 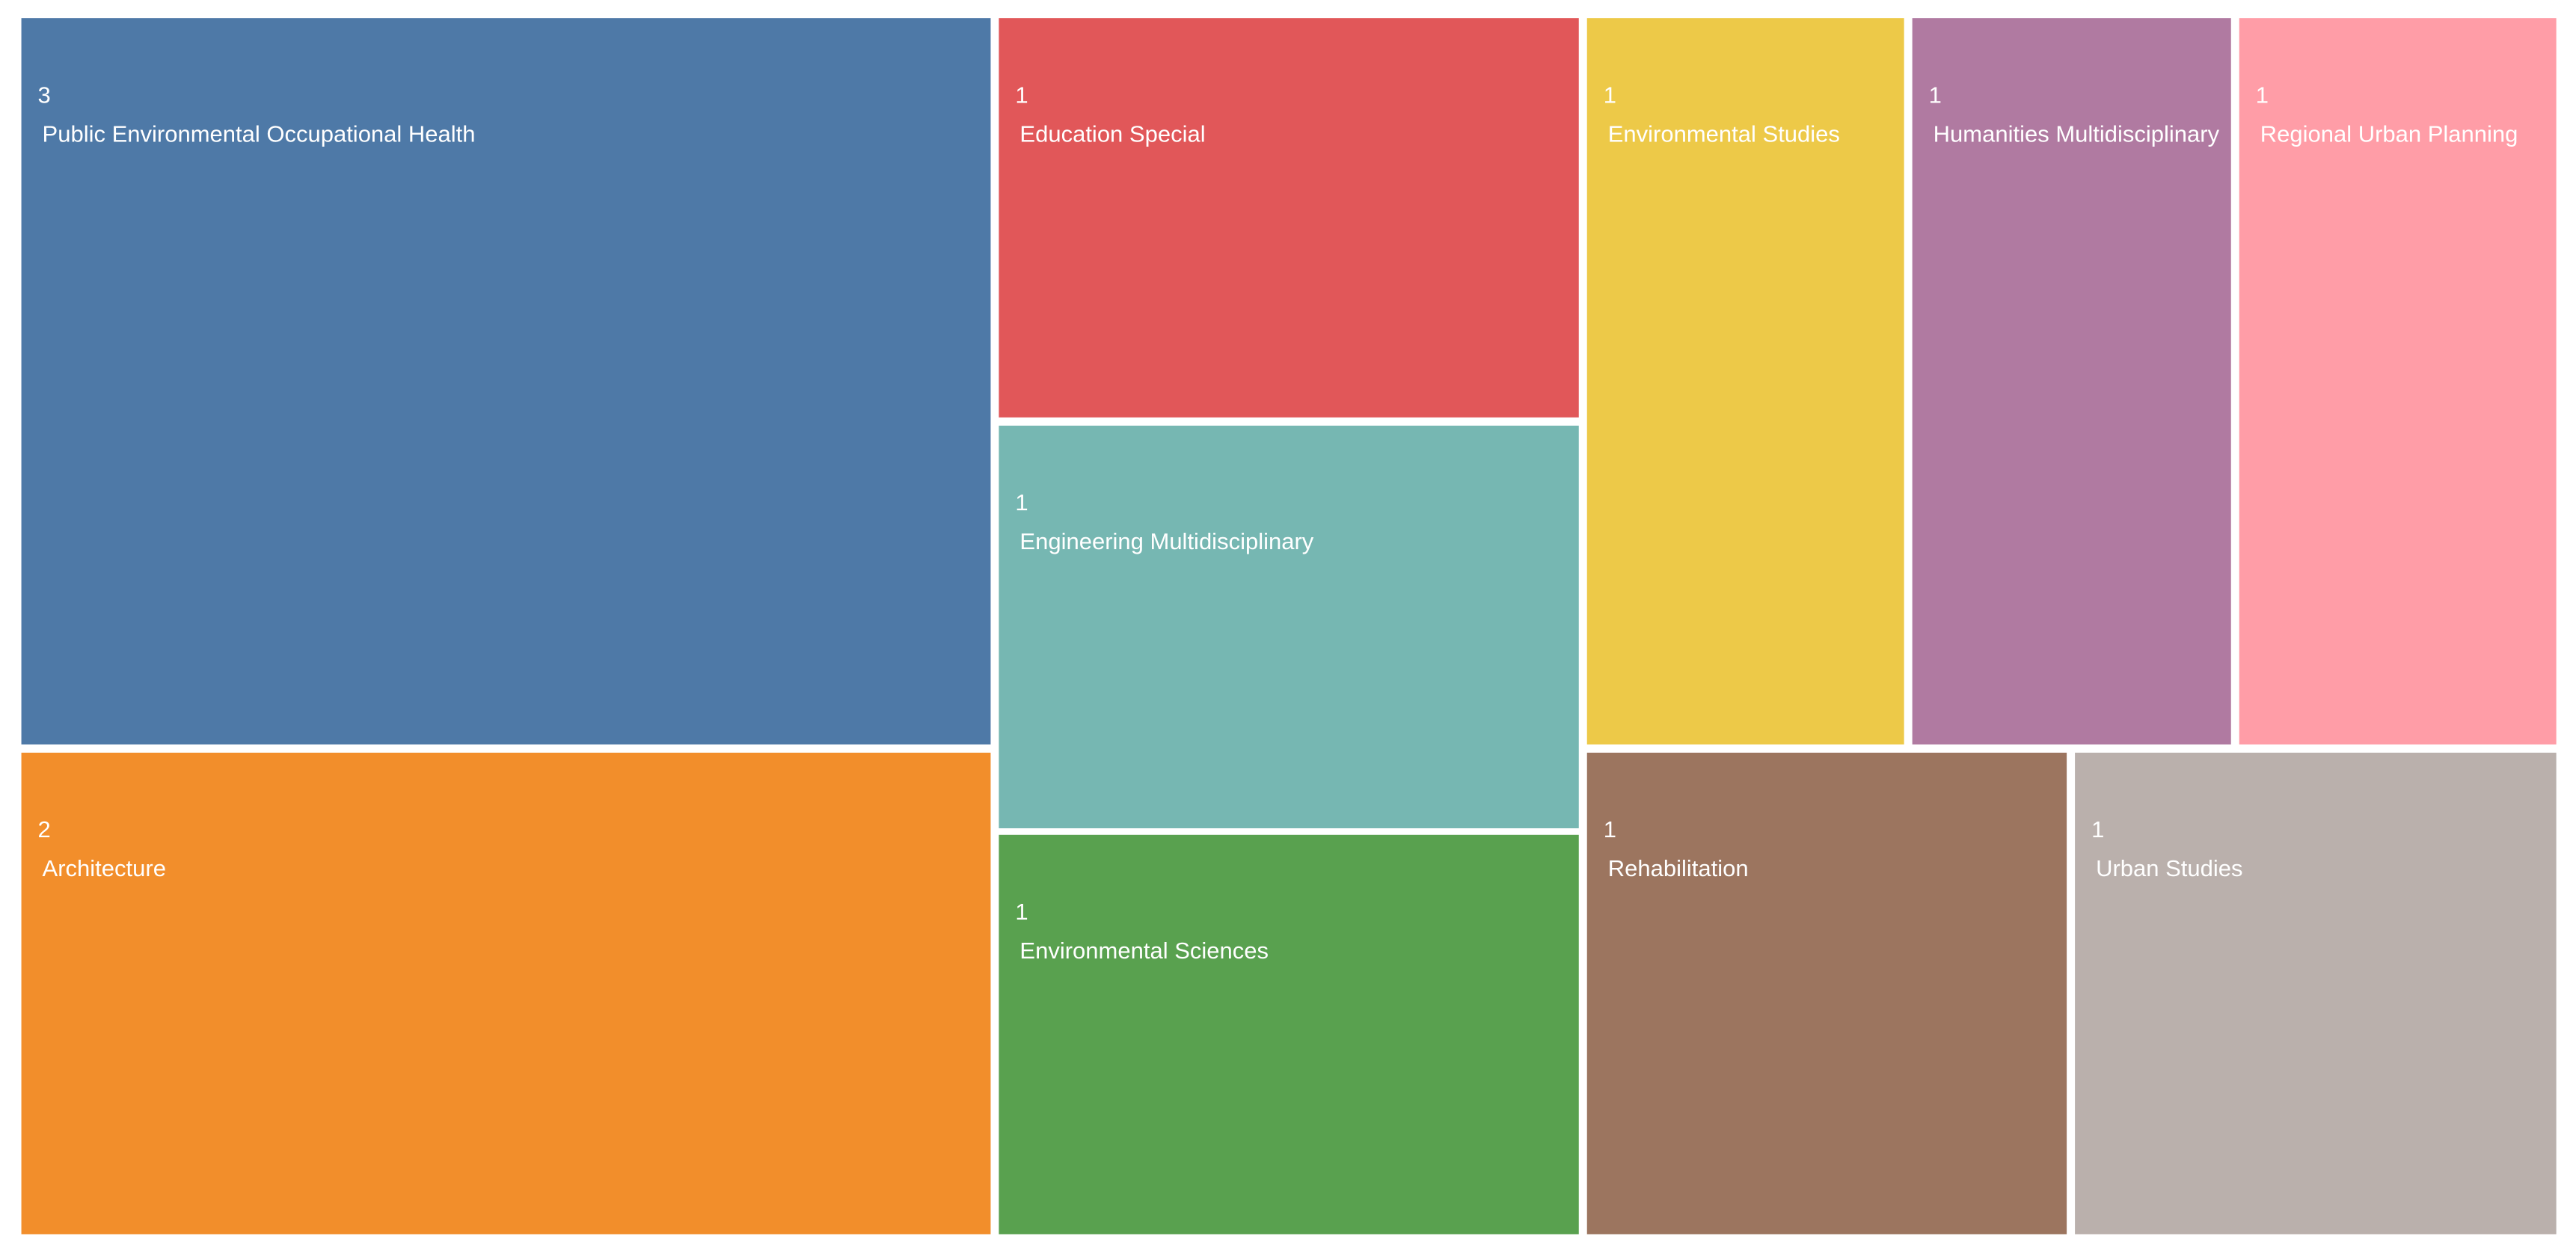 What do you see at coordinates (1112, 133) in the screenshot?
I see `tile-name-label: Education Special` at bounding box center [1112, 133].